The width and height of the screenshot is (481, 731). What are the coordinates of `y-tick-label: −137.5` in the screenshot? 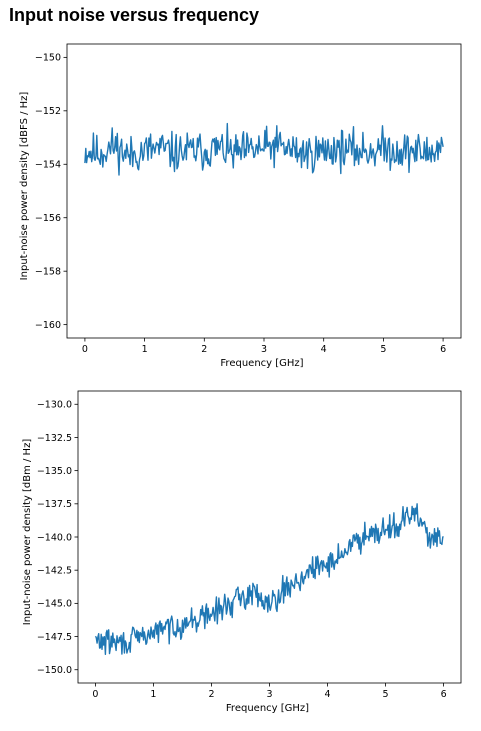 It's located at (54, 504).